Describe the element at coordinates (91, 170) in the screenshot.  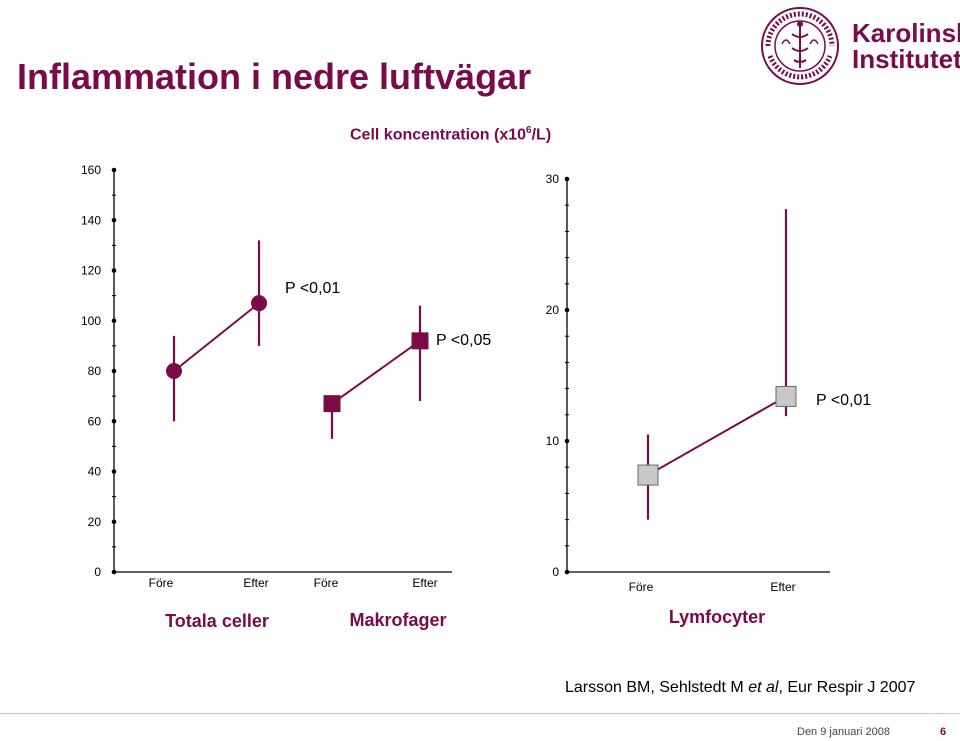
I see `y-tick-label: 160` at that location.